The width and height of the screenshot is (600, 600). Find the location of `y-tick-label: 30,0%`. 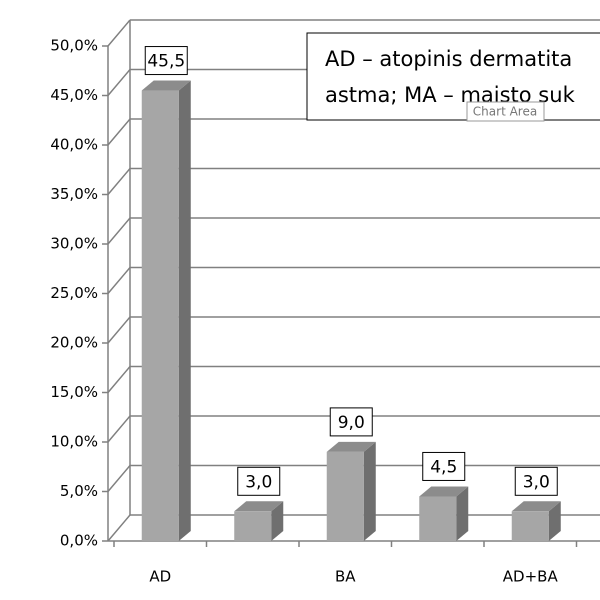

y-tick-label: 30,0% is located at coordinates (74, 244).